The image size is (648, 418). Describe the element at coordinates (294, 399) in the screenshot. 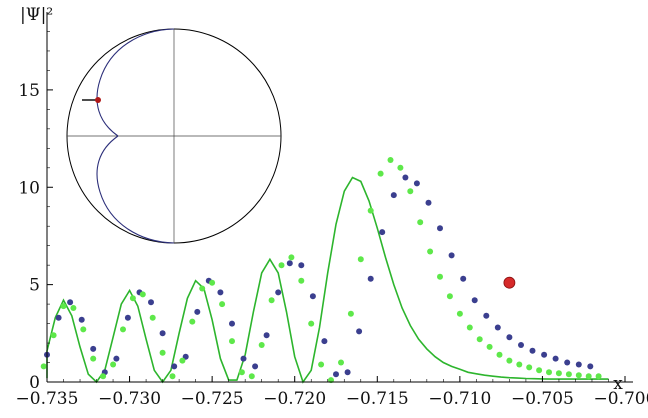

I see `x-tick-label: −0.720` at that location.